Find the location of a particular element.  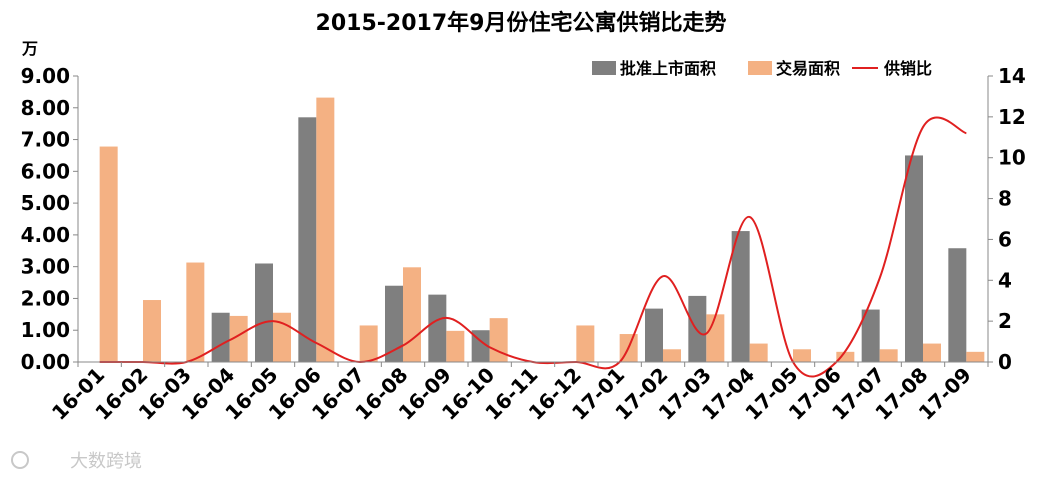

left-tick-label: 0.00 is located at coordinates (45, 362).